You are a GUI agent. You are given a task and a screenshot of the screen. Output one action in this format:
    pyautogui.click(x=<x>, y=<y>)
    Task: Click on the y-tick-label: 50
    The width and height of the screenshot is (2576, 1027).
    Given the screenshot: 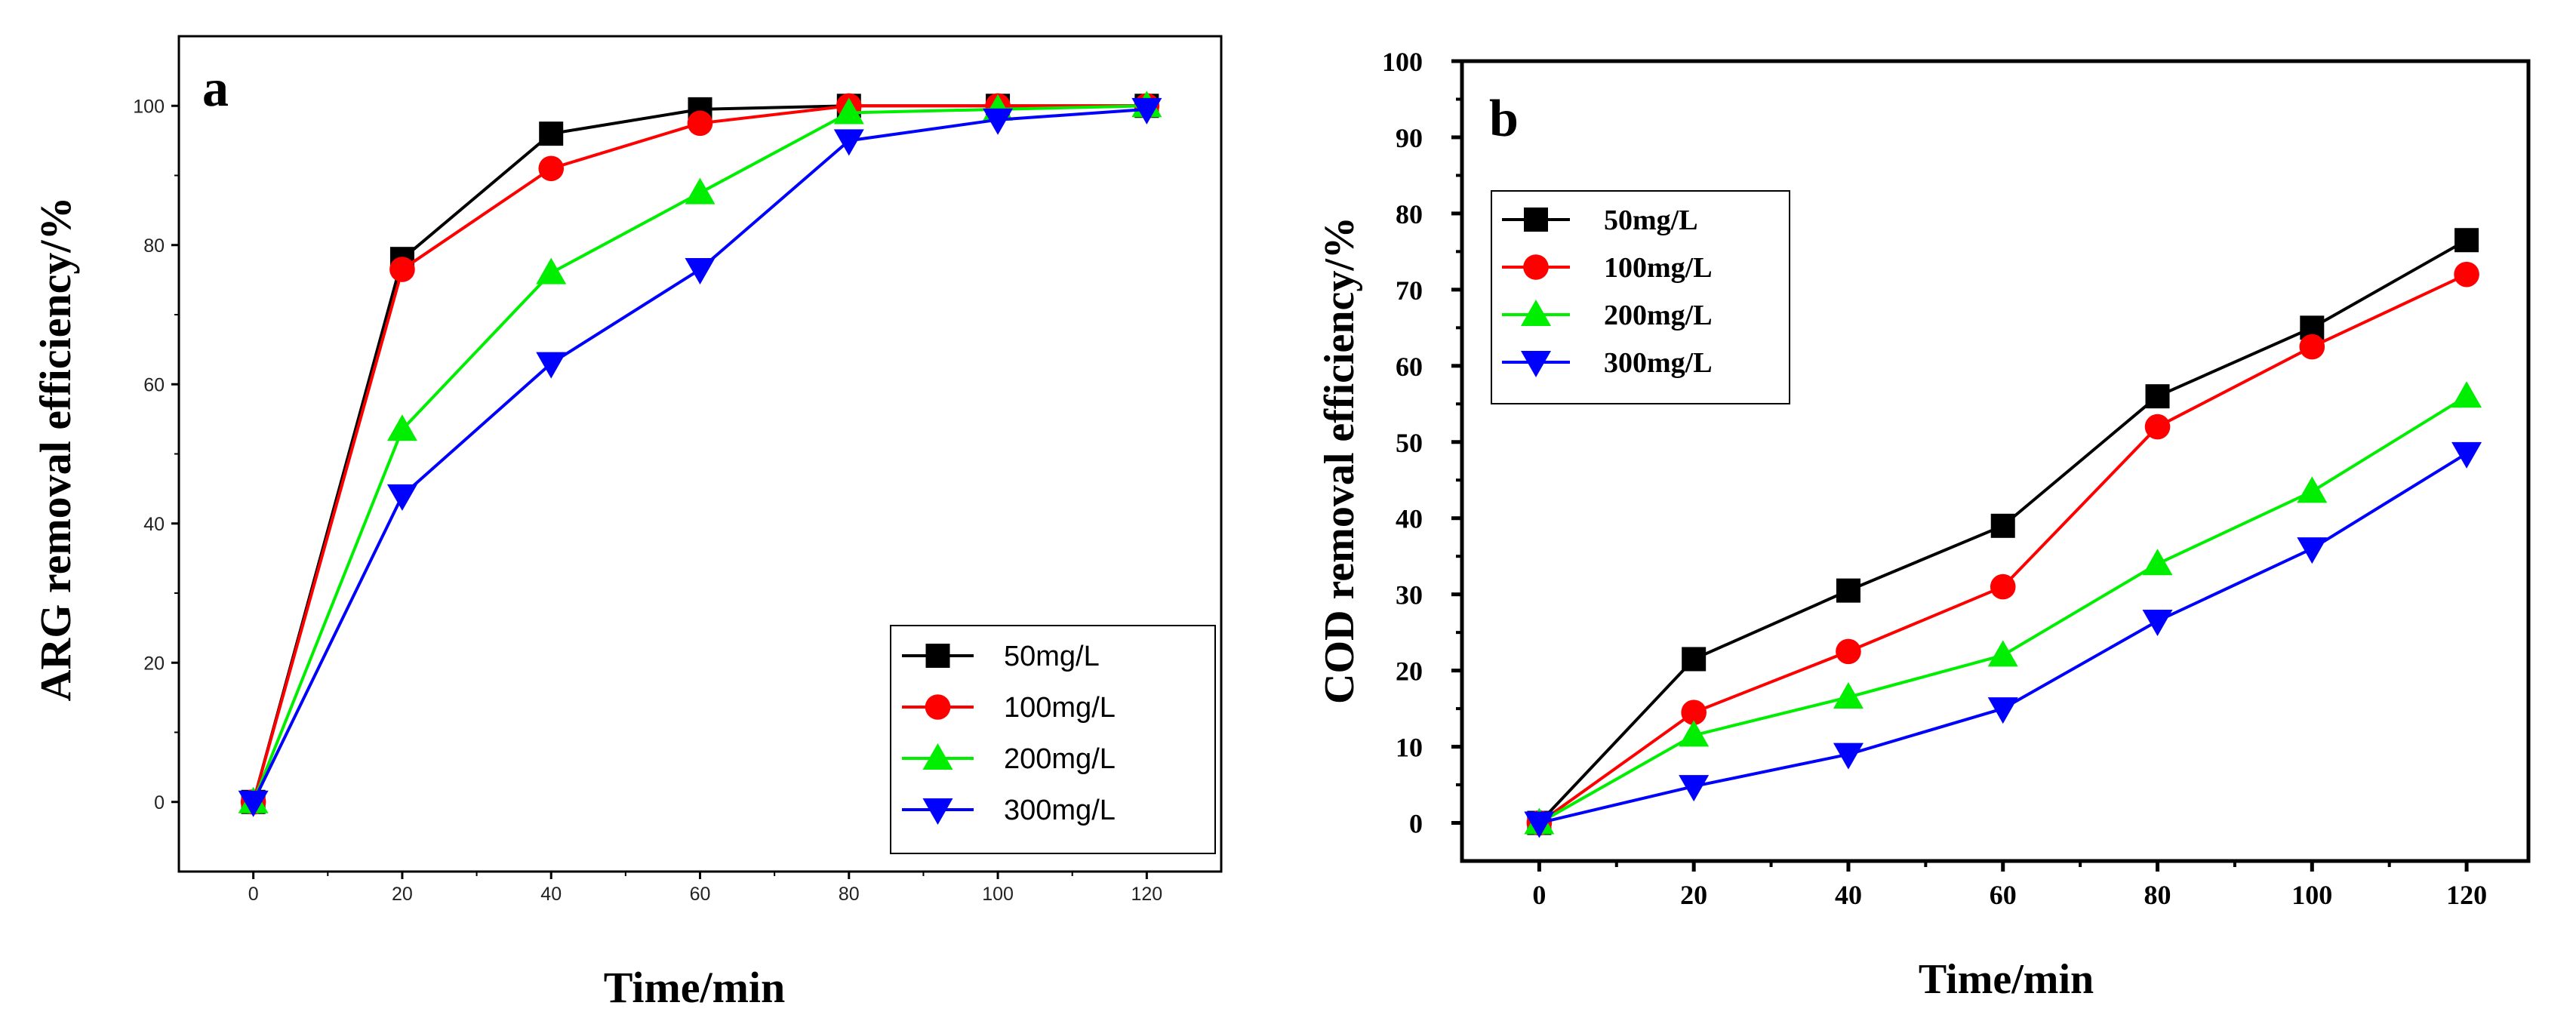 What is the action you would take?
    pyautogui.click(x=1409, y=443)
    